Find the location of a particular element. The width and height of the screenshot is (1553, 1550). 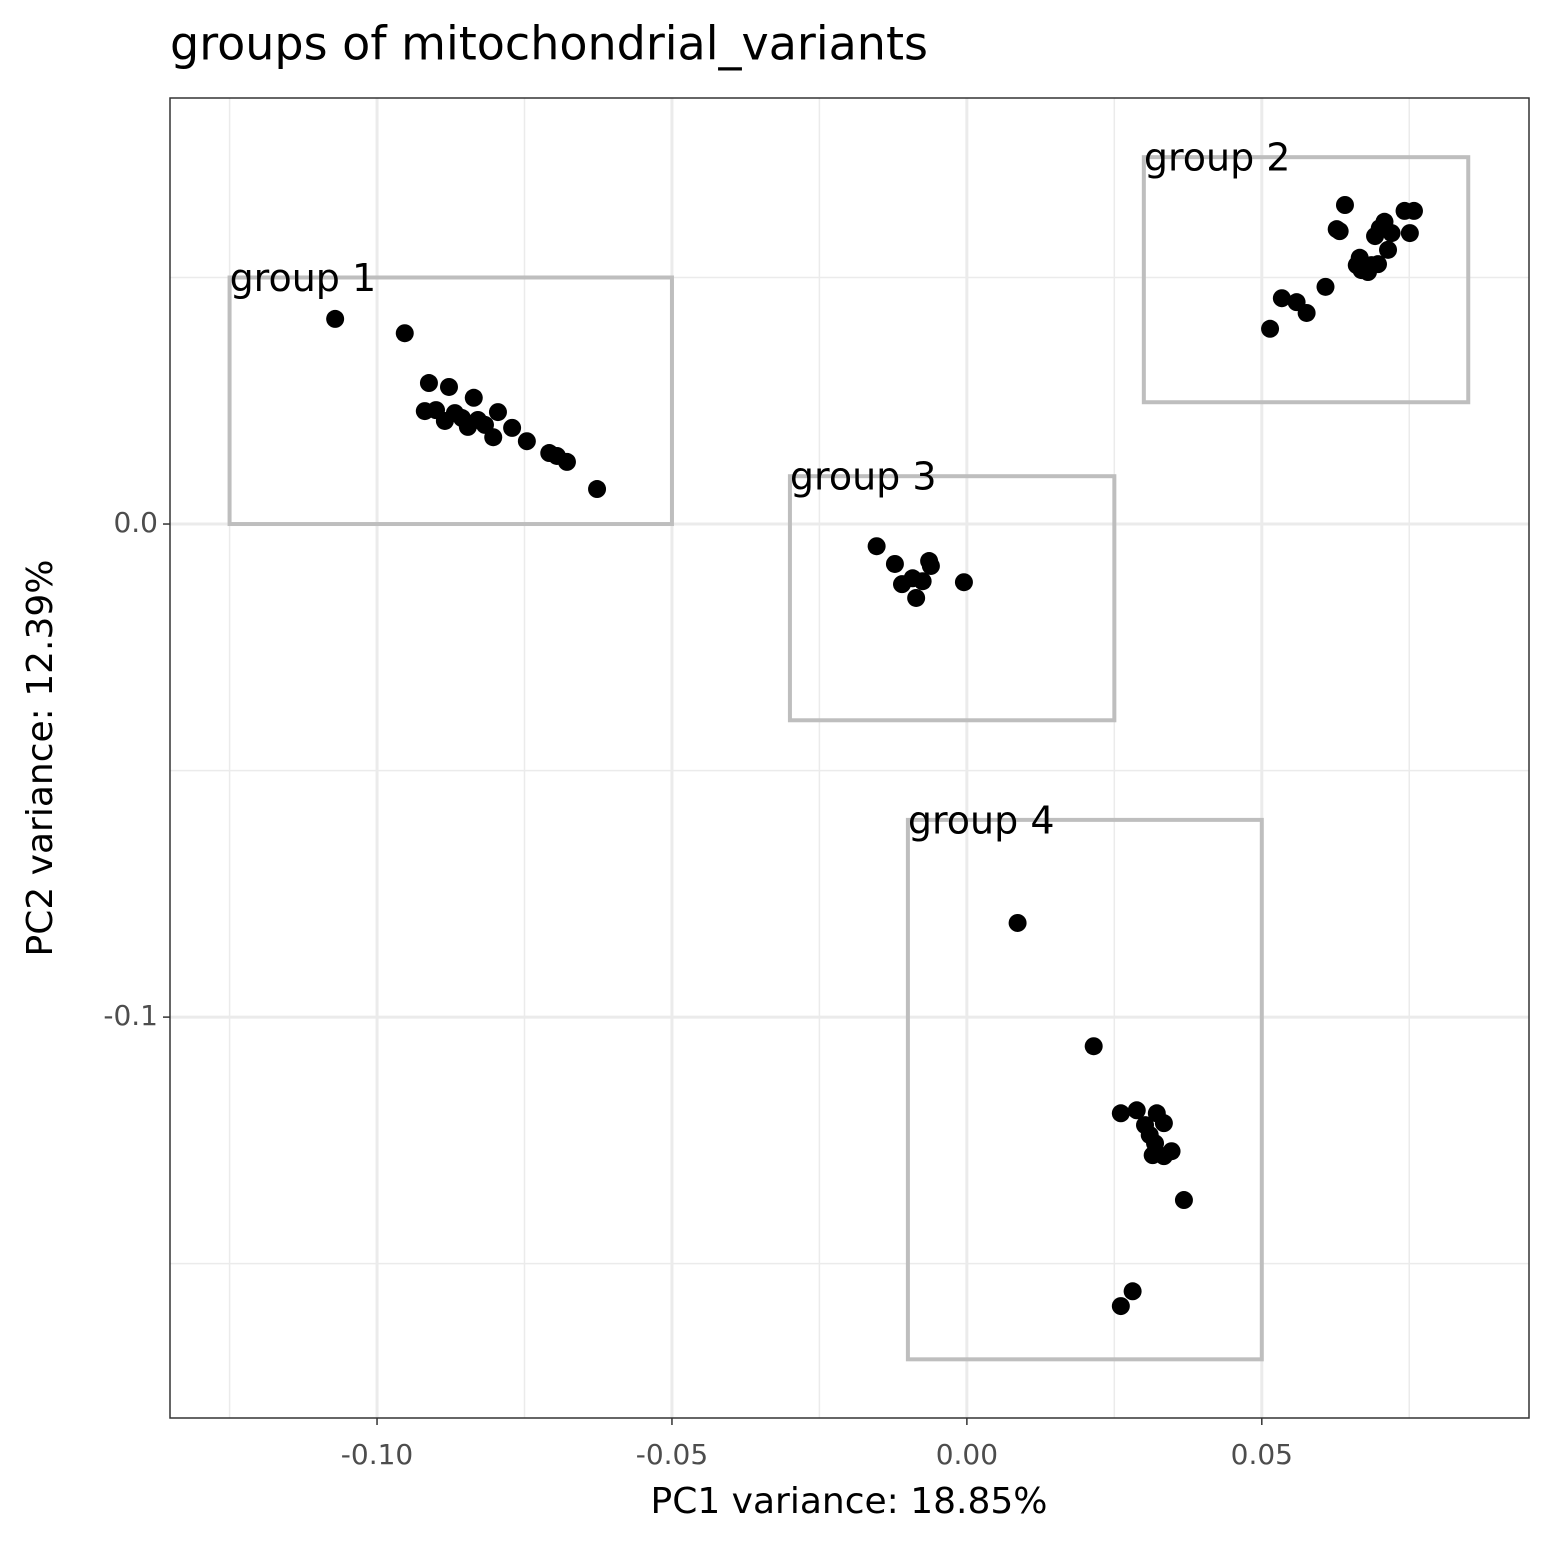

x-axis-title: PC1 variance: 18.85% is located at coordinates (848, 1501).